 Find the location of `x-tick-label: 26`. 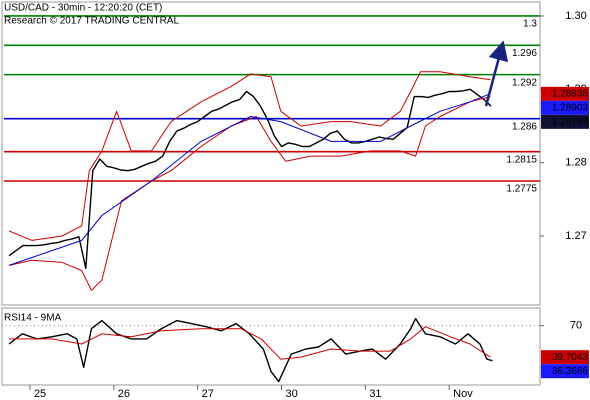

x-tick-label: 26 is located at coordinates (124, 394).